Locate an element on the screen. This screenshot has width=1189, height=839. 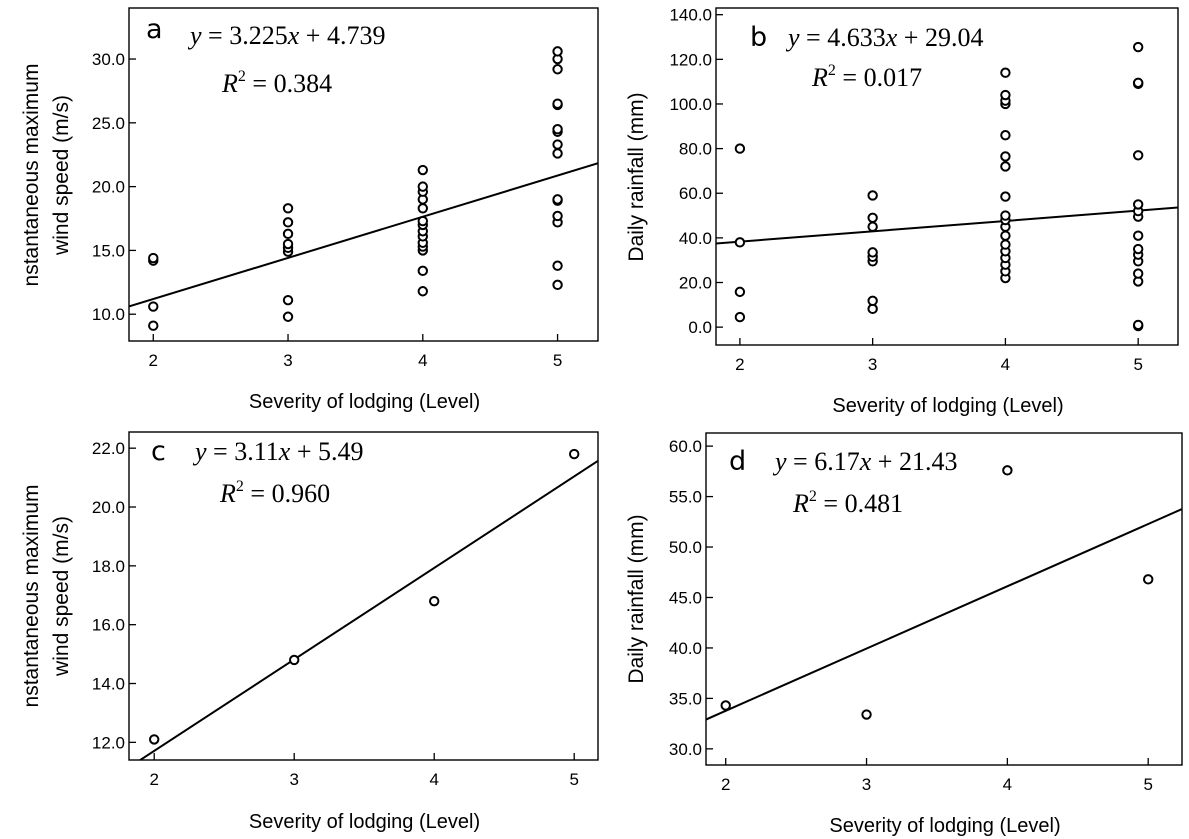
r-squared-value: 0.017 is located at coordinates (893, 77).